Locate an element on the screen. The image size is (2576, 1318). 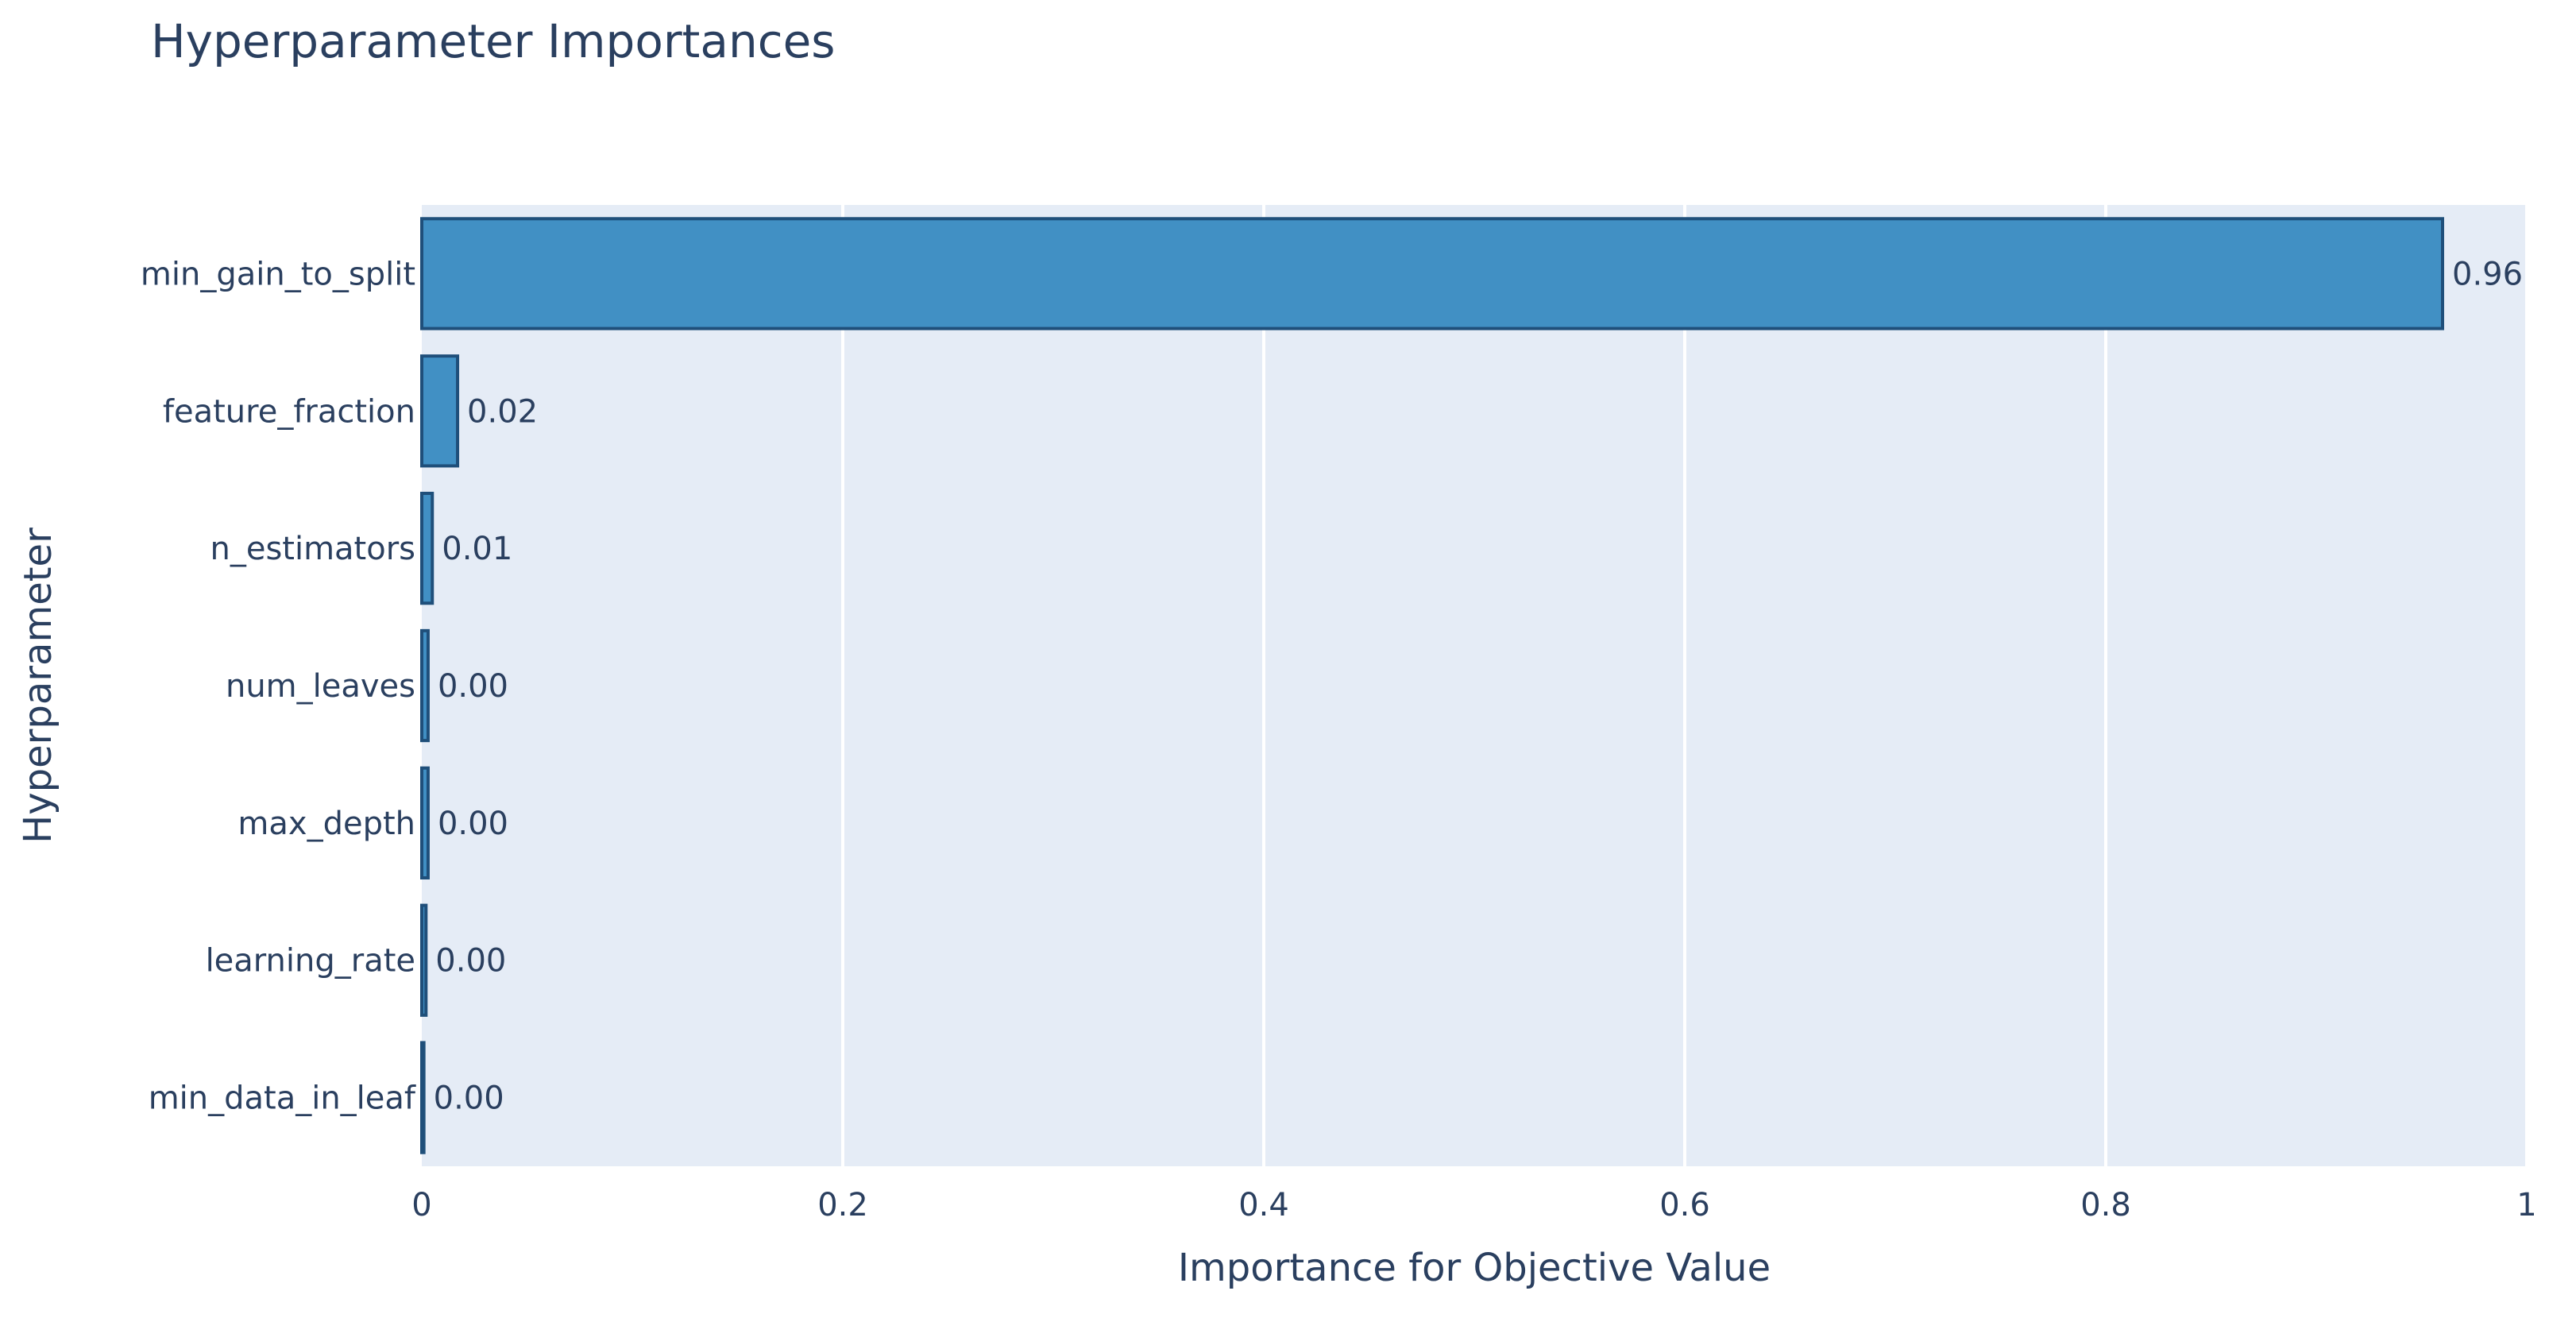
x-tick-label: 0.4 is located at coordinates (1263, 1205).